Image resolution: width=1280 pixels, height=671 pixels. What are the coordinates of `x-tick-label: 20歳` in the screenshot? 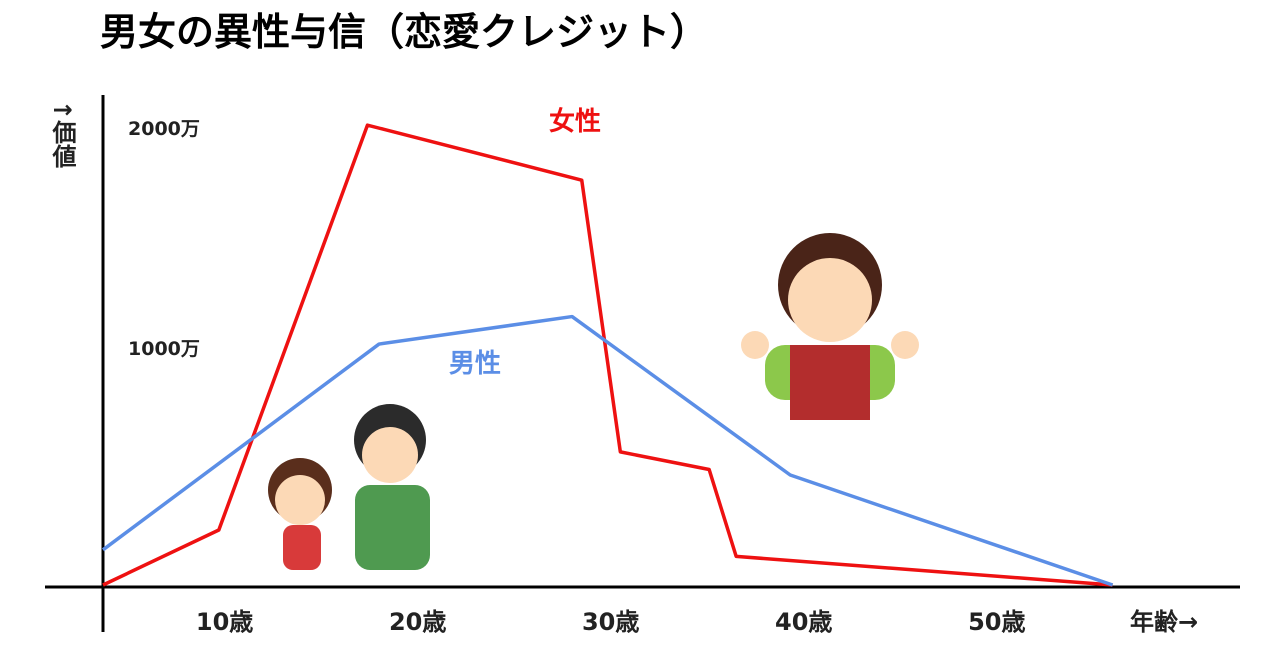 It's located at (417, 622).